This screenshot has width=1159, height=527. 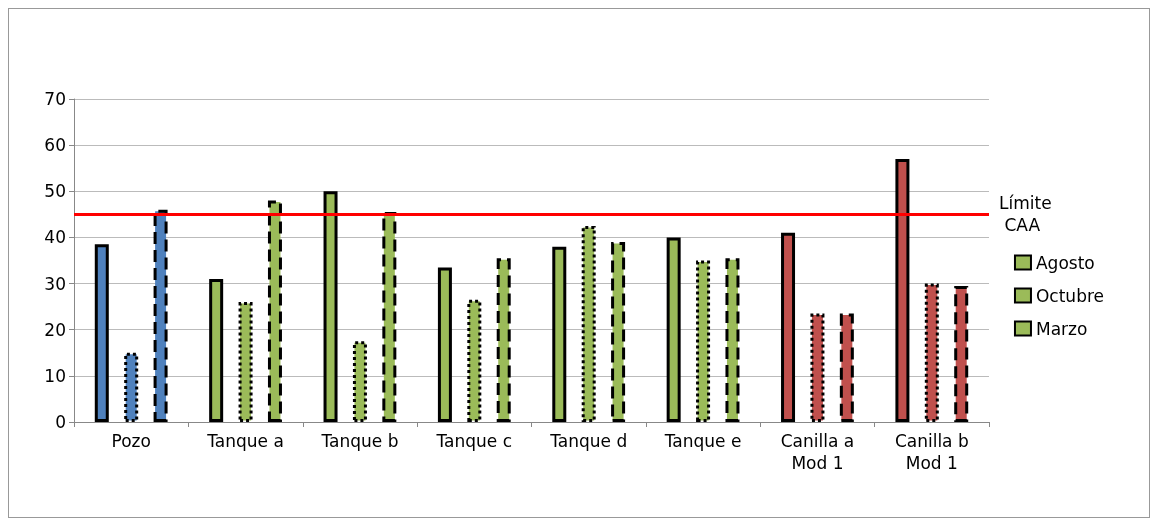 What do you see at coordinates (702, 441) in the screenshot?
I see `x-tick-label: Tanque e` at bounding box center [702, 441].